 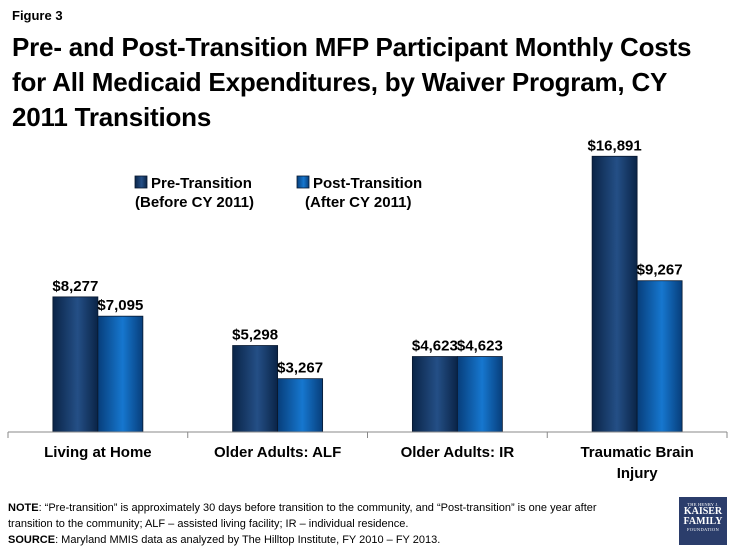 I want to click on value-label-pre-2: $4,623, so click(x=435, y=346).